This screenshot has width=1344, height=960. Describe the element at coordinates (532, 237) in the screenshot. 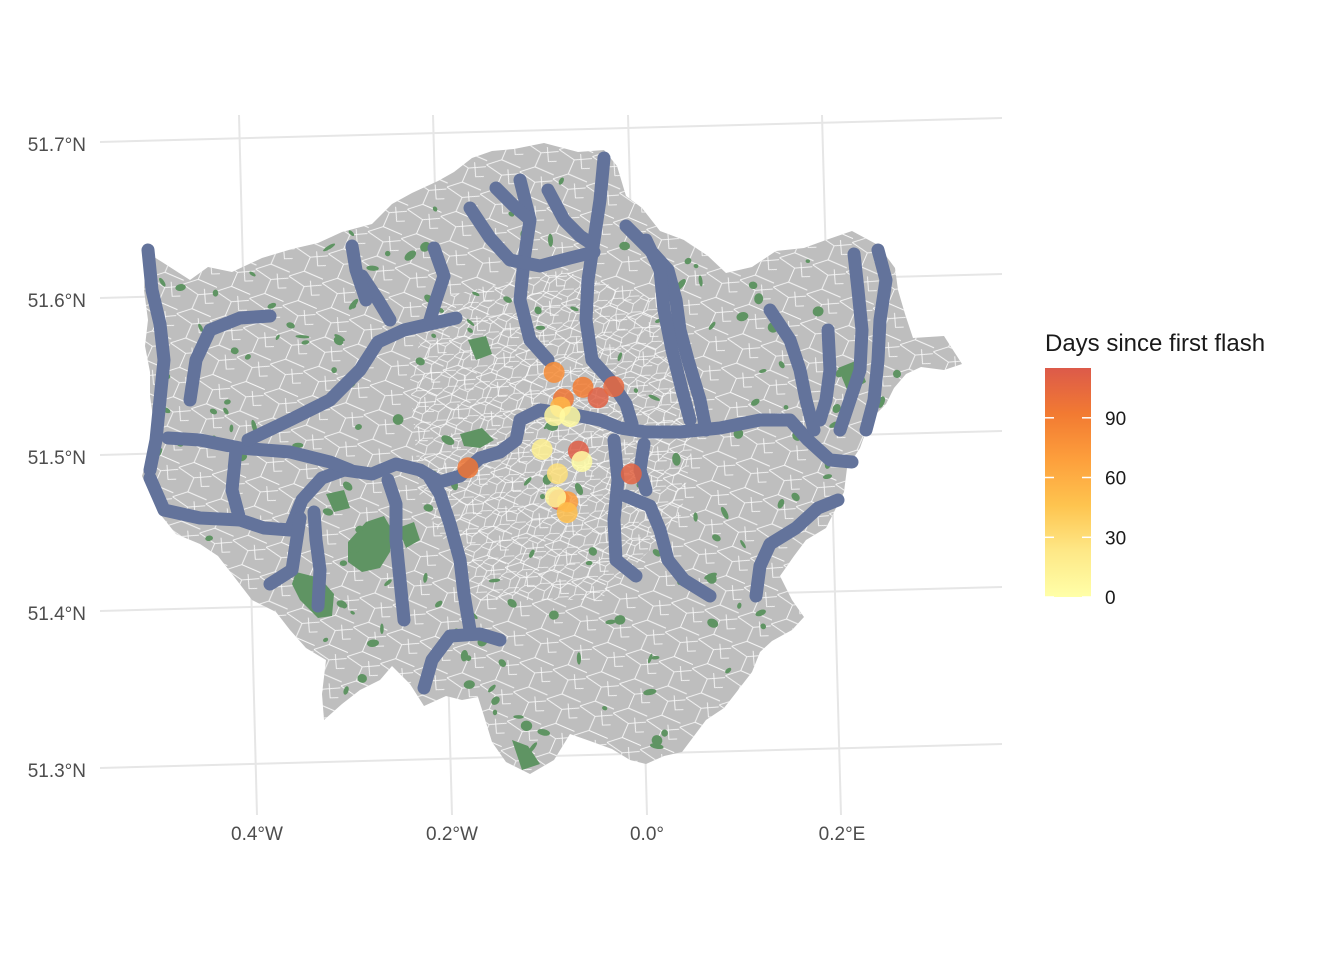

I see `river-pymmes` at that location.